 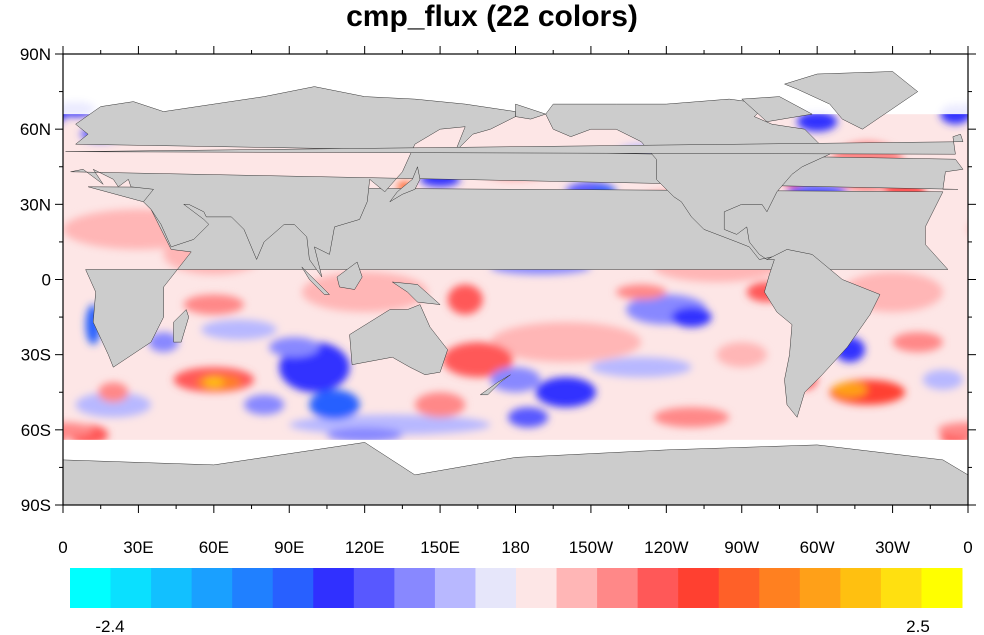 What do you see at coordinates (46, 280) in the screenshot?
I see `lat-label: 0` at bounding box center [46, 280].